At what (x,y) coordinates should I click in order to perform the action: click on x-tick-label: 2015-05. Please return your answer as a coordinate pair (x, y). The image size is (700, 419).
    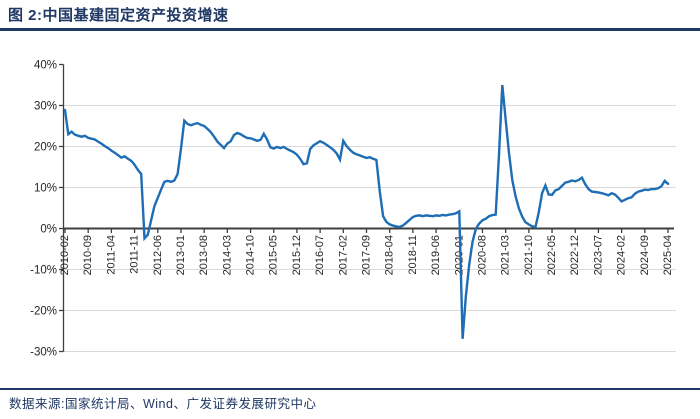
    Looking at the image, I should click on (274, 255).